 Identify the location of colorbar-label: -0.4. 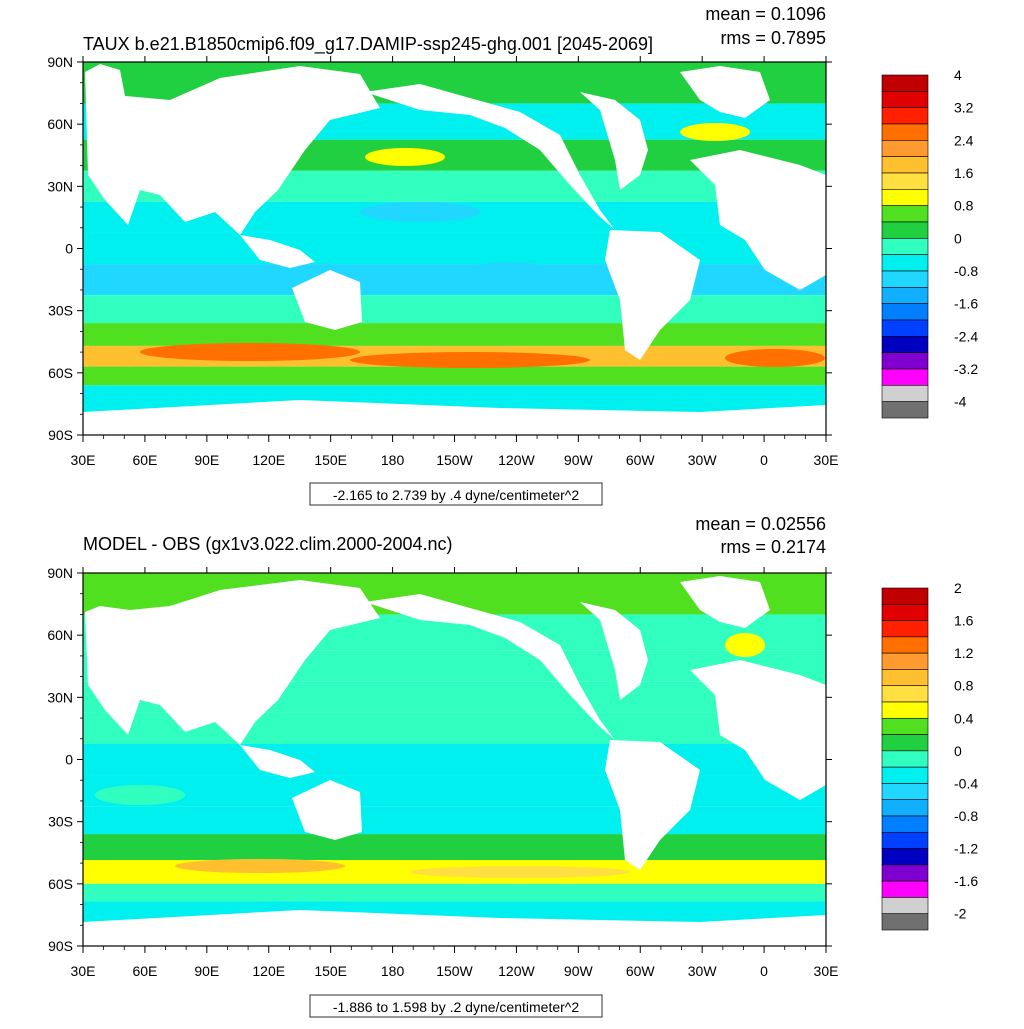
(966, 783).